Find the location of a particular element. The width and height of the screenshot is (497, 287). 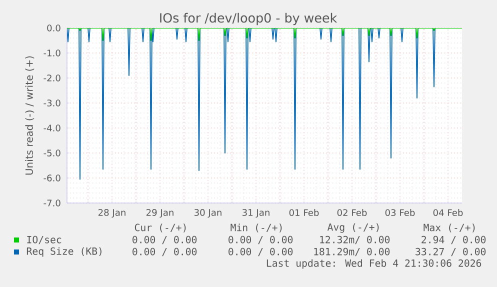

line-series is located at coordinates (264, 34).